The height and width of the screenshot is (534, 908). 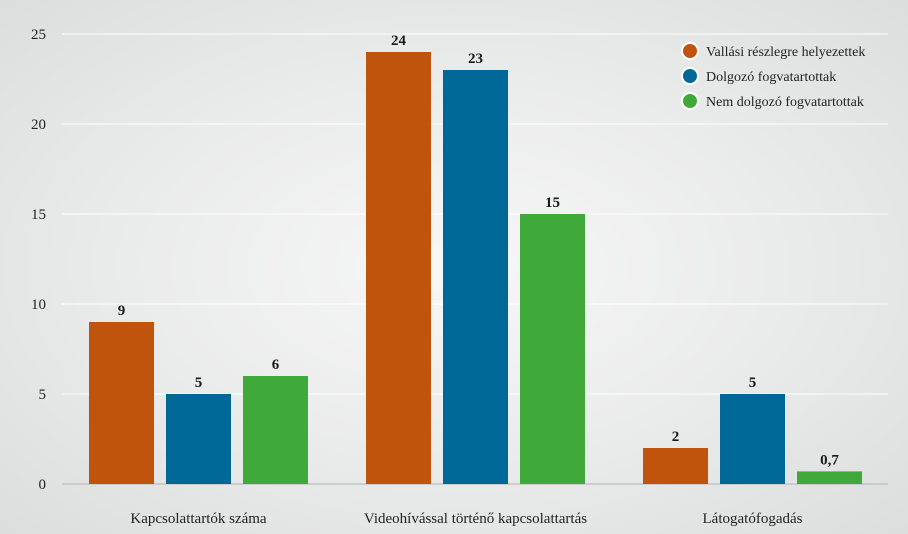 What do you see at coordinates (122, 311) in the screenshot?
I see `data-label: 9` at bounding box center [122, 311].